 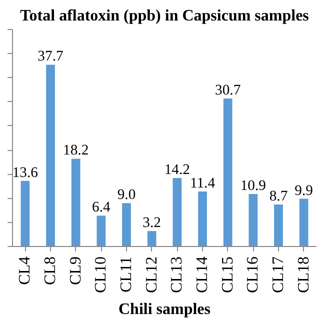 What do you see at coordinates (303, 190) in the screenshot?
I see `data-label: 9.9` at bounding box center [303, 190].